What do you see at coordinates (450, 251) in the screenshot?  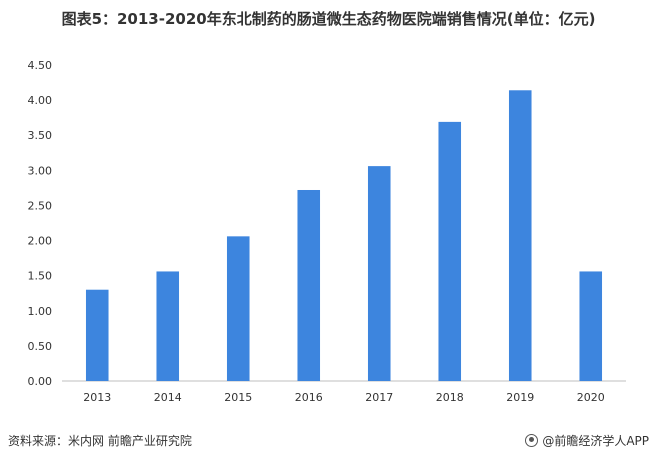 I see `bar-2018` at bounding box center [450, 251].